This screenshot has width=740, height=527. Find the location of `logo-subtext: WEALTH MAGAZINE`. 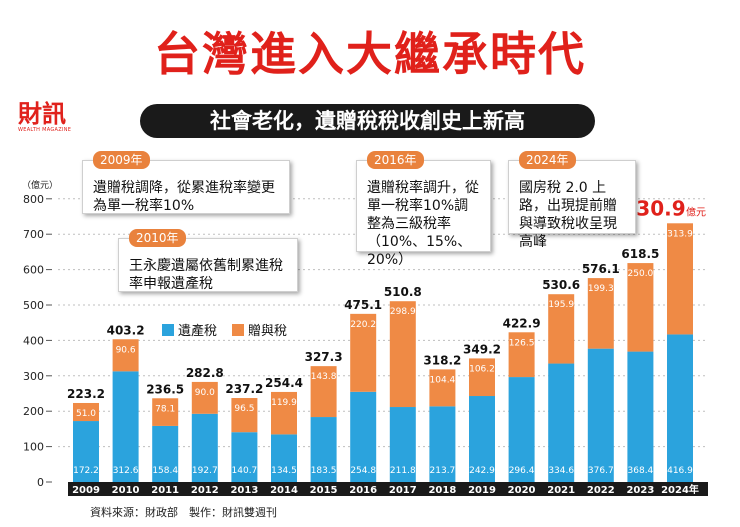

logo-subtext: WEALTH MAGAZINE is located at coordinates (45, 130).